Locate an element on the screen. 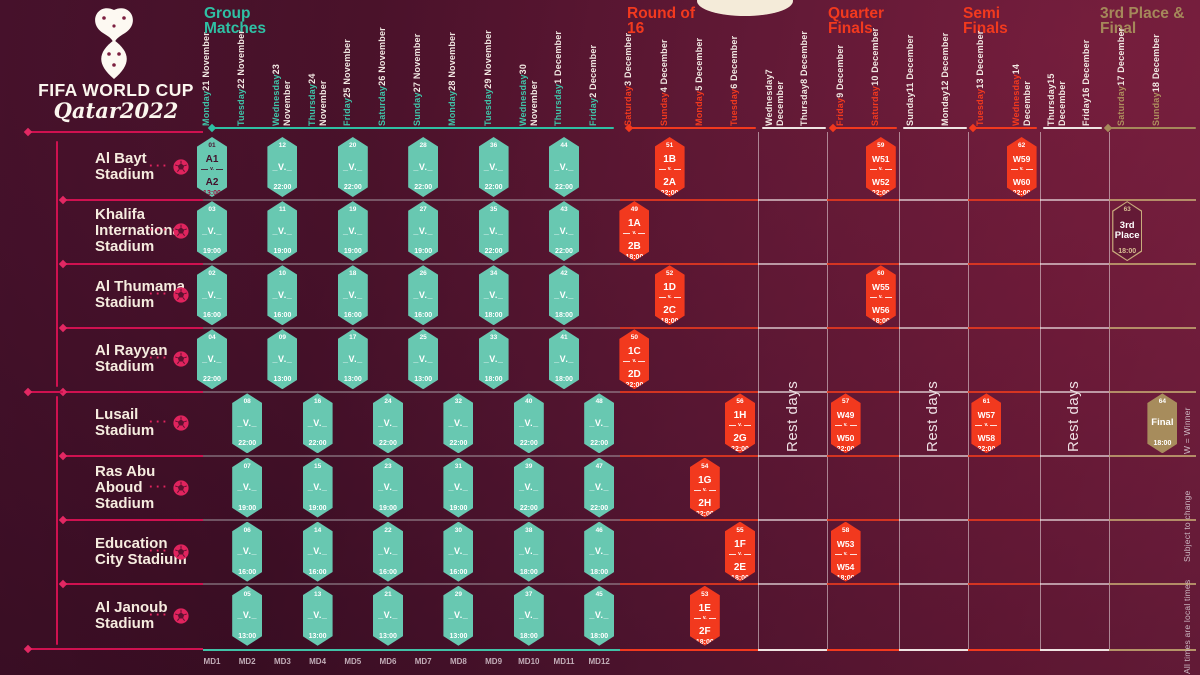 Image resolution: width=1200 pixels, height=675 pixels. match-43: 43 _V._ 22:00 is located at coordinates (564, 231).